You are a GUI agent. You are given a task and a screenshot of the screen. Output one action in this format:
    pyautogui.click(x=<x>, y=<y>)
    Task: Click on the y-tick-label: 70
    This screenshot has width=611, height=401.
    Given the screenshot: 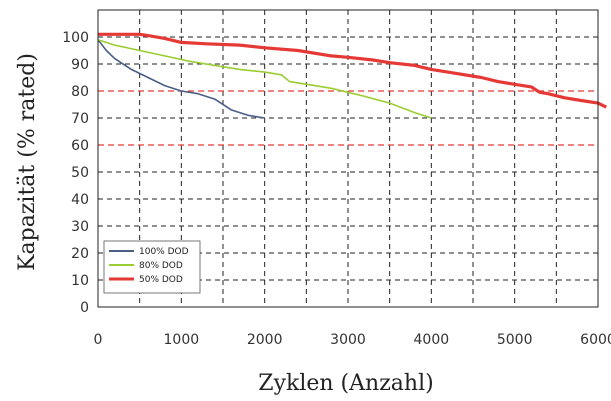 What is the action you would take?
    pyautogui.click(x=80, y=119)
    